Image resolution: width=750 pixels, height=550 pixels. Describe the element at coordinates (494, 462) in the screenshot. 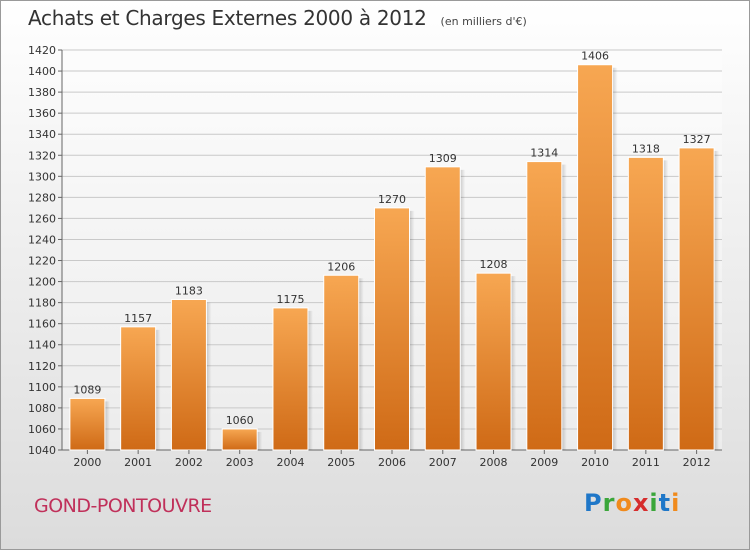

I see `x-tick-label: 2008` at that location.